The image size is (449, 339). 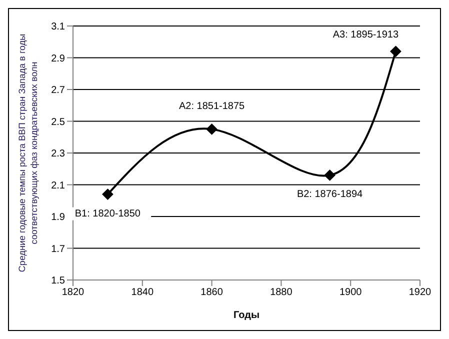 I want to click on y-tick-label: 1.9, so click(x=58, y=218).